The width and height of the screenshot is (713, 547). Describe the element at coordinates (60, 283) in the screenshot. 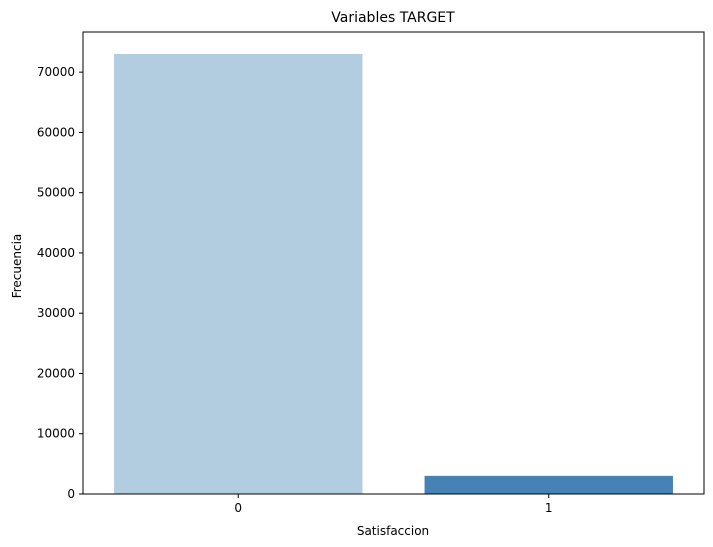

I see `y-axis: 0 10000 20000 30000 40000 50000 60000 70000` at that location.